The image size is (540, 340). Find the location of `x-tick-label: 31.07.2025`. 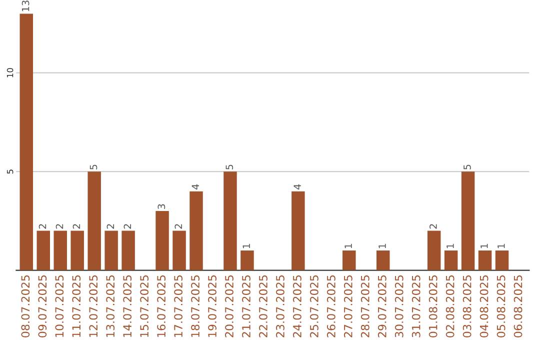

x-tick-label: 31.07.2025 is located at coordinates (416, 306).